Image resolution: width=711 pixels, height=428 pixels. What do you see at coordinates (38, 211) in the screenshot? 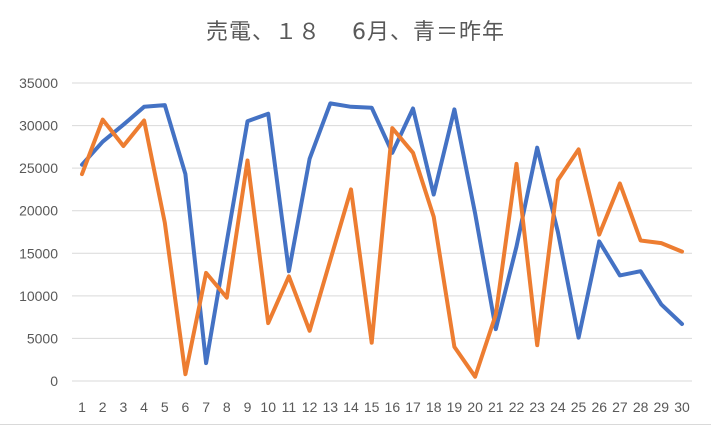
I see `y-tick-label: 20000` at bounding box center [38, 211].